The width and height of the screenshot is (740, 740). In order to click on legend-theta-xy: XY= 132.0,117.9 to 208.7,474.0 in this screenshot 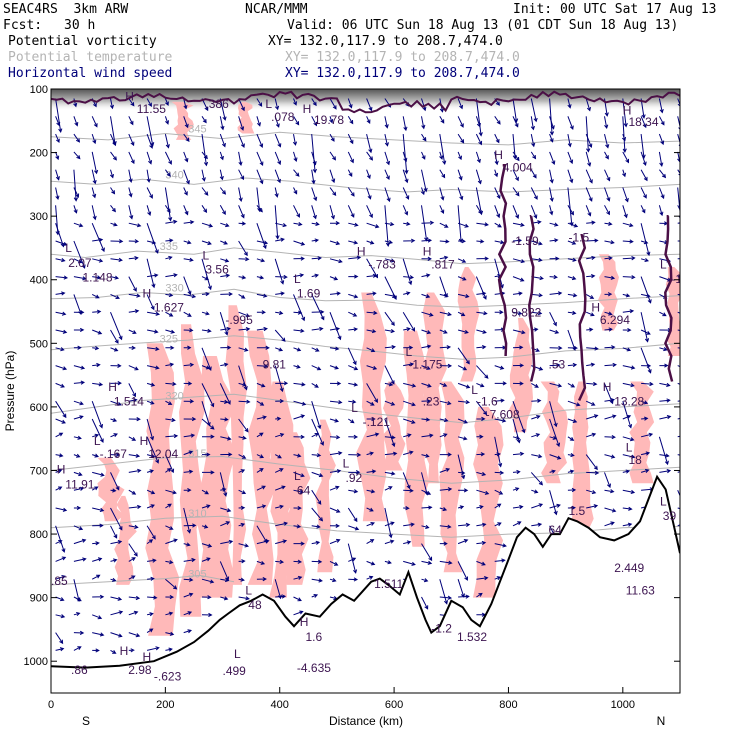, I will do `click(402, 57)`.